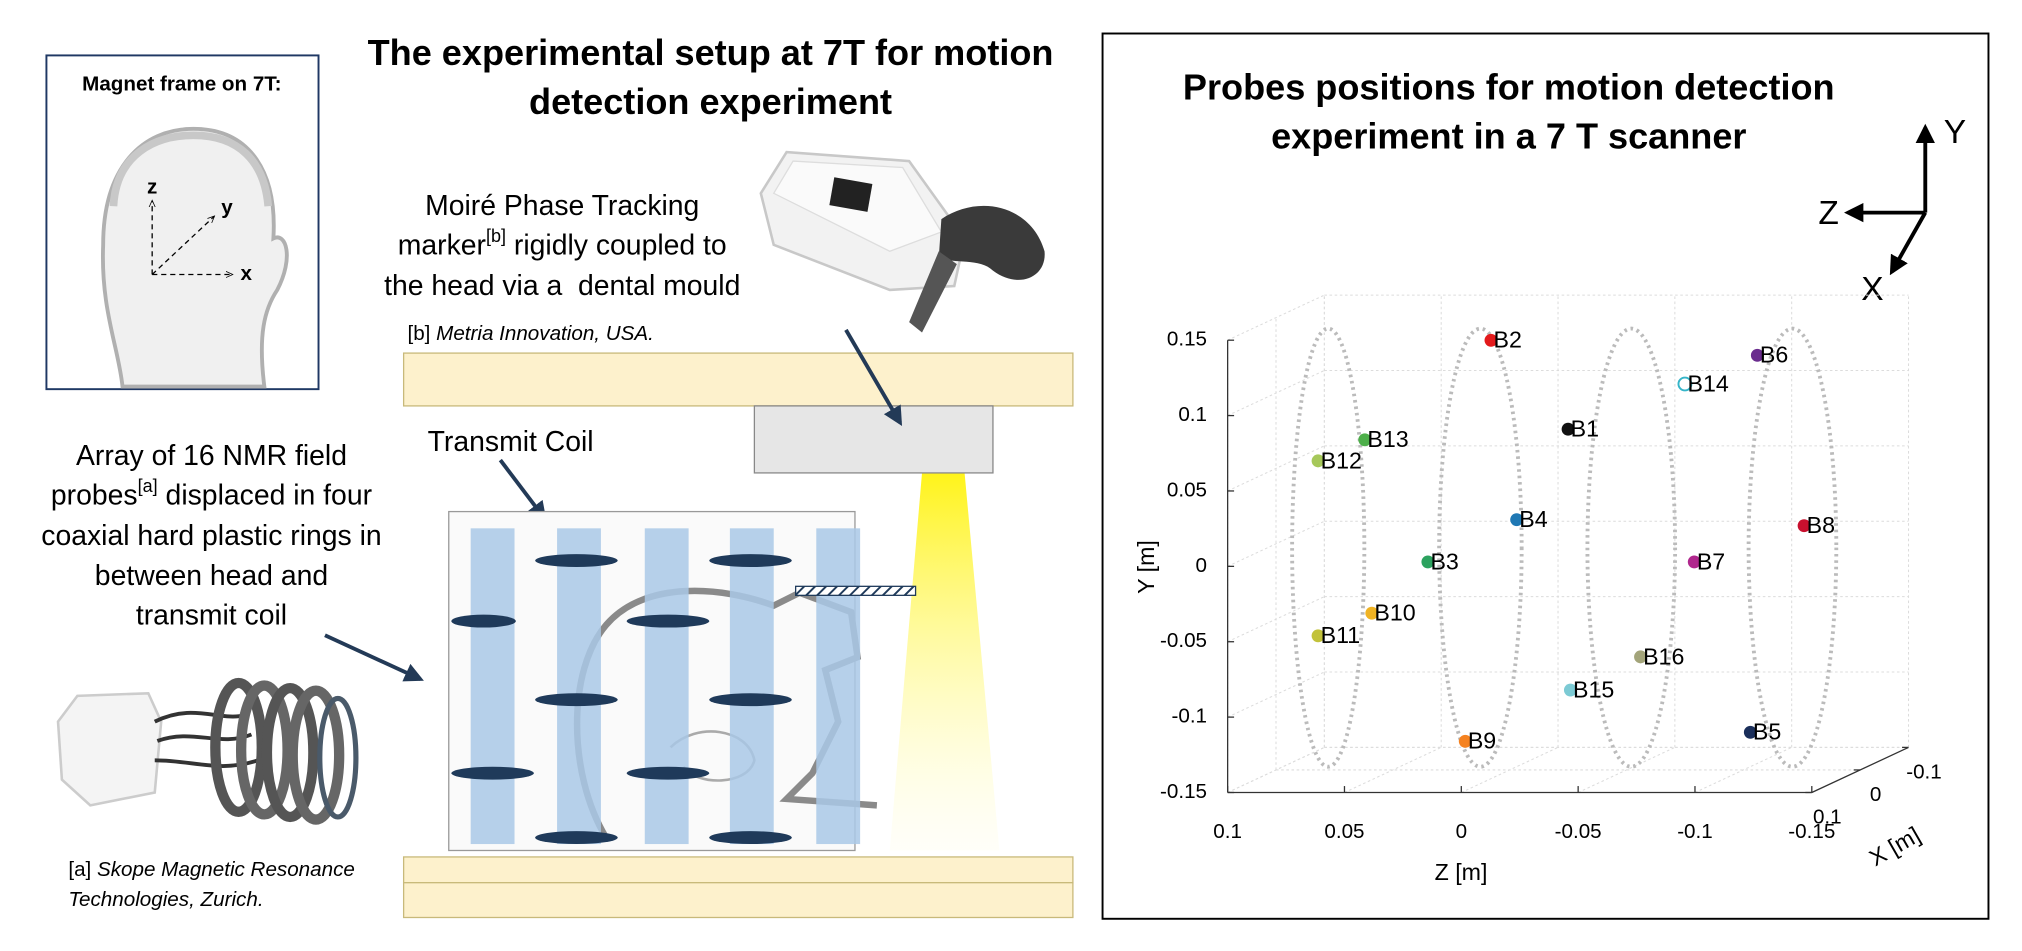 Image resolution: width=2022 pixels, height=951 pixels. Describe the element at coordinates (1593, 689) in the screenshot. I see `point-label: B15` at that location.